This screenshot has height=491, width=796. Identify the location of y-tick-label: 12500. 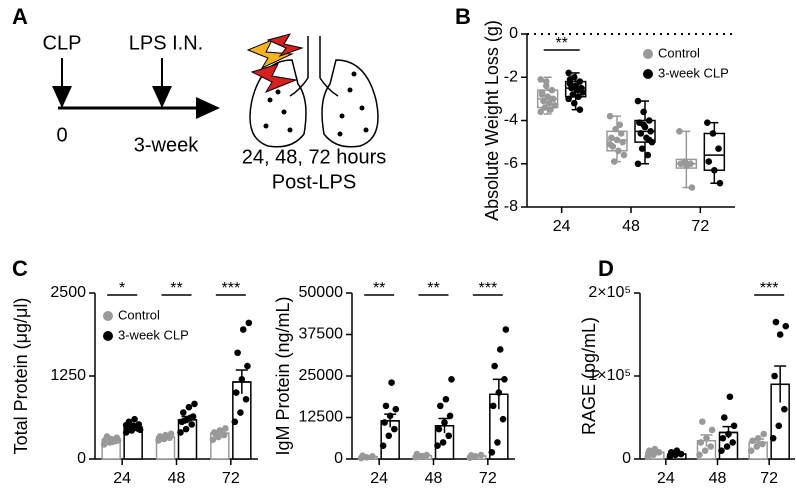
(321, 417).